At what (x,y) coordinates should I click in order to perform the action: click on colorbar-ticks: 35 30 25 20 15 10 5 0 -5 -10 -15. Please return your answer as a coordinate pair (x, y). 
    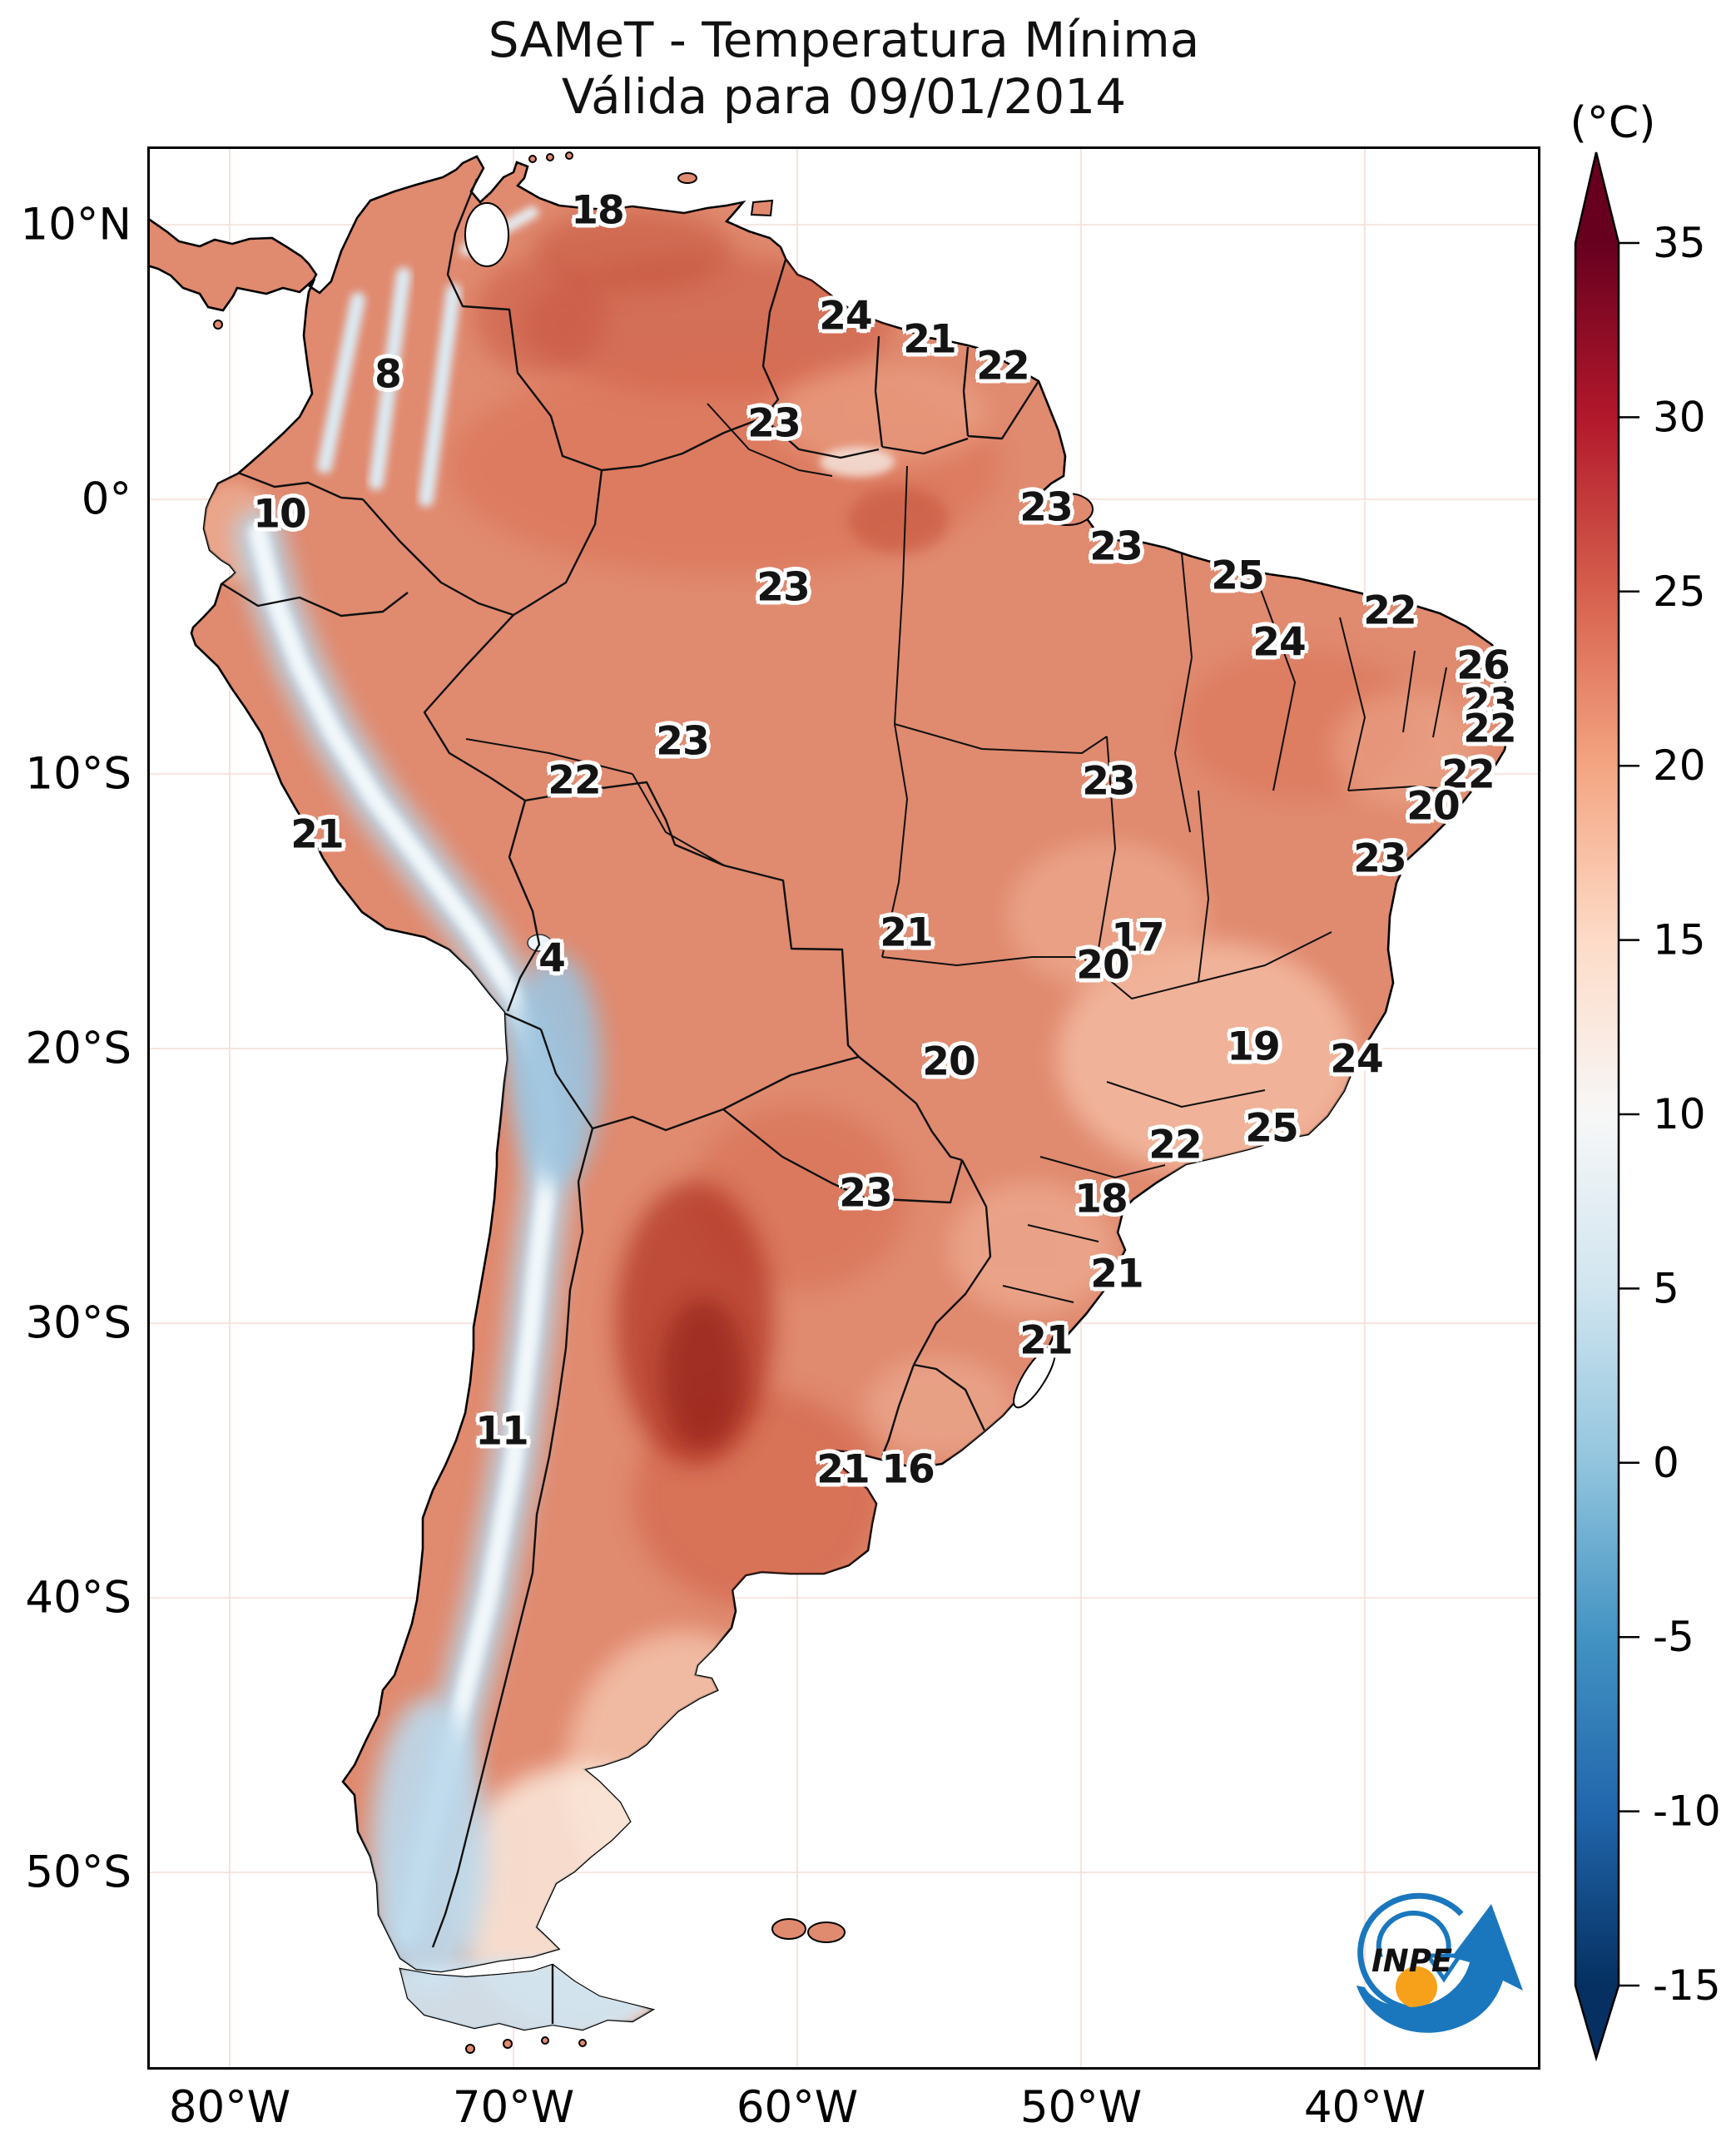
    Looking at the image, I should click on (1670, 1114).